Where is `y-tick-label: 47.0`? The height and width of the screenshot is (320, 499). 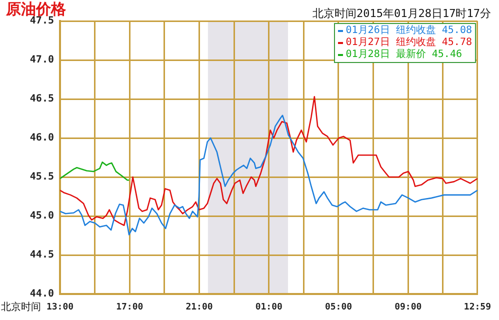
y-tick-label: 47.0 is located at coordinates (42, 60).